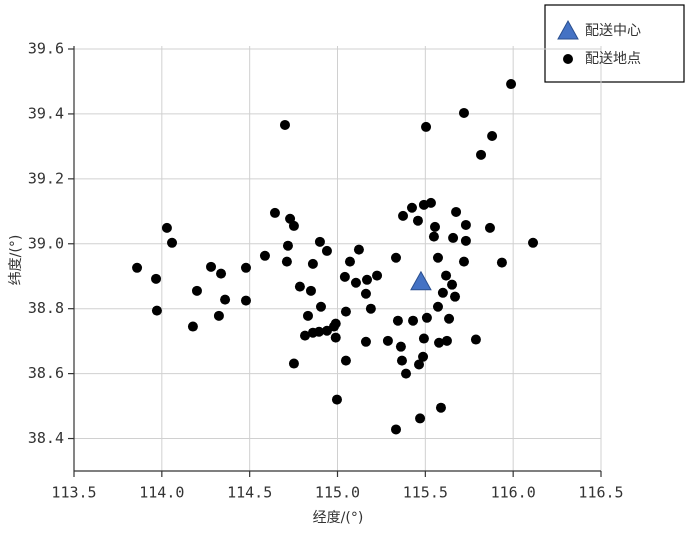  I want to click on x-tick-label: 116.5, so click(600, 493).